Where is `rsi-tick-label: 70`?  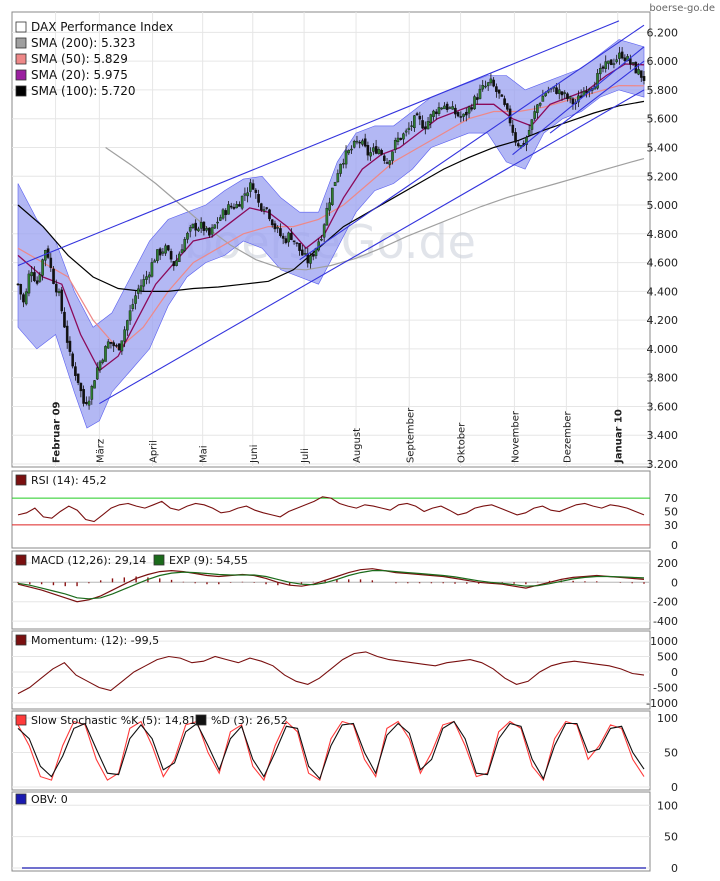 rsi-tick-label: 70 is located at coordinates (671, 498).